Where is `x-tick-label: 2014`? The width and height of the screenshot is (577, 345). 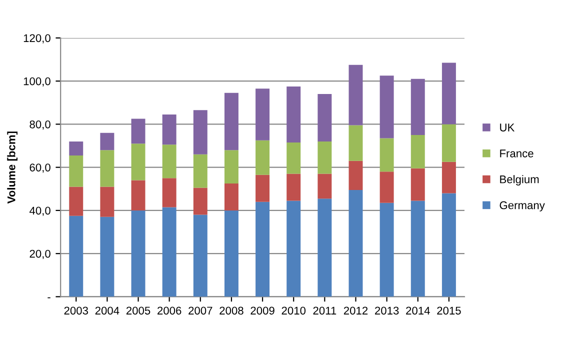 x-tick-label: 2014 is located at coordinates (418, 310).